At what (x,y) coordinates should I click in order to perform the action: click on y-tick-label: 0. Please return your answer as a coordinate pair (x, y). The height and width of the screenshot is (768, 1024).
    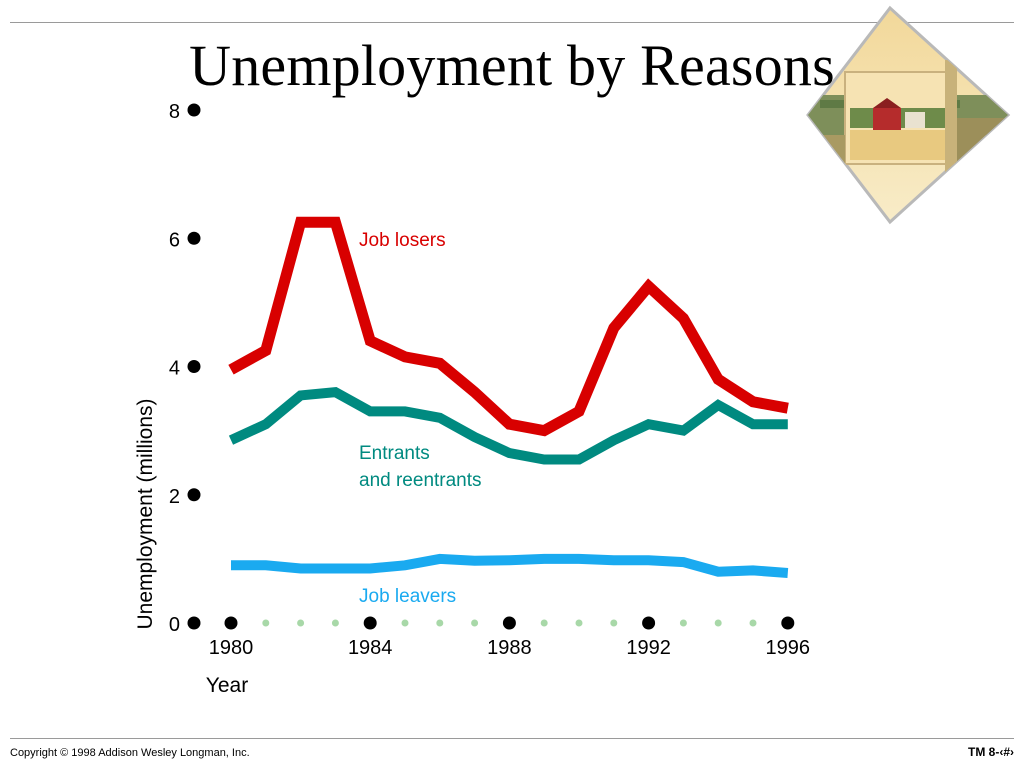
    Looking at the image, I should click on (174, 625).